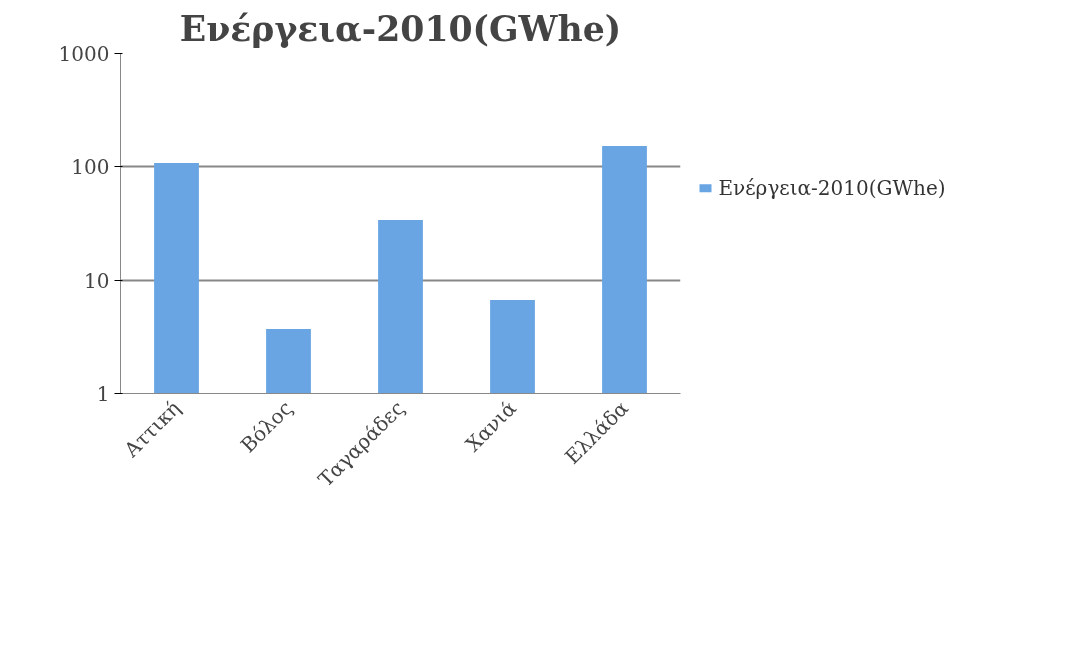  What do you see at coordinates (400, 28) in the screenshot?
I see `chart-title: Ενέργεια-2010(GWhe)` at bounding box center [400, 28].